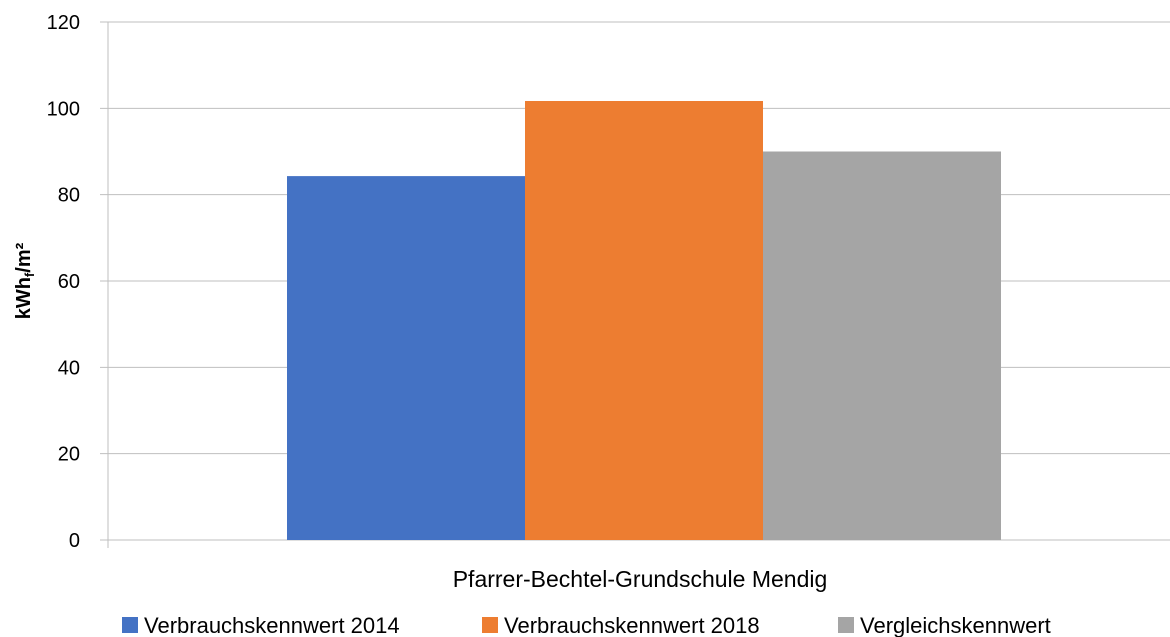 This screenshot has height=637, width=1170. What do you see at coordinates (24, 298) in the screenshot?
I see `y-axis-label-main: kWh` at bounding box center [24, 298].